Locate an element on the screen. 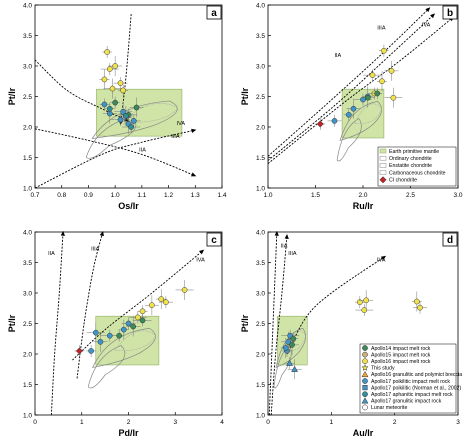  x-tick-label: 4 is located at coordinates (222, 422).